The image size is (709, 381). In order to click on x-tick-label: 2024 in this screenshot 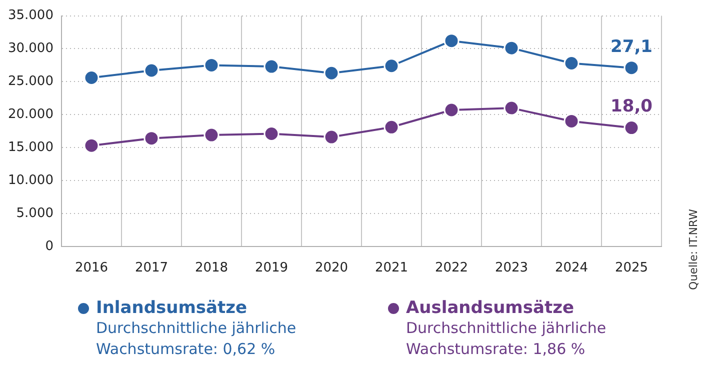, I will do `click(571, 268)`.